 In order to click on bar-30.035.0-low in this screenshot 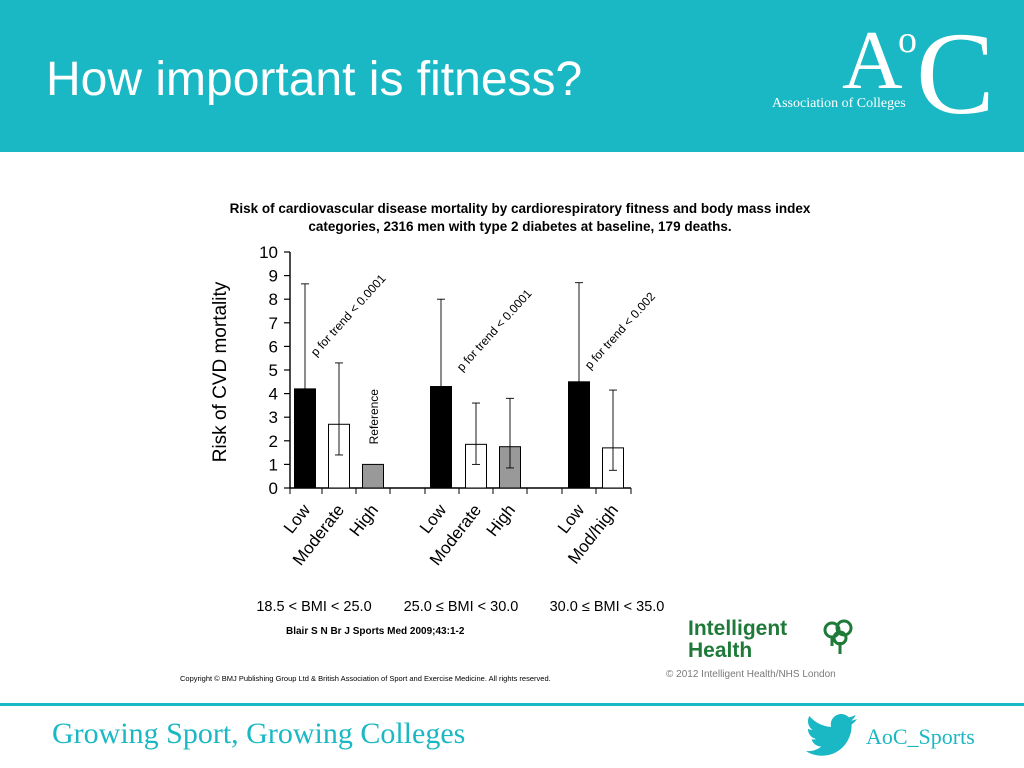, I will do `click(579, 435)`.